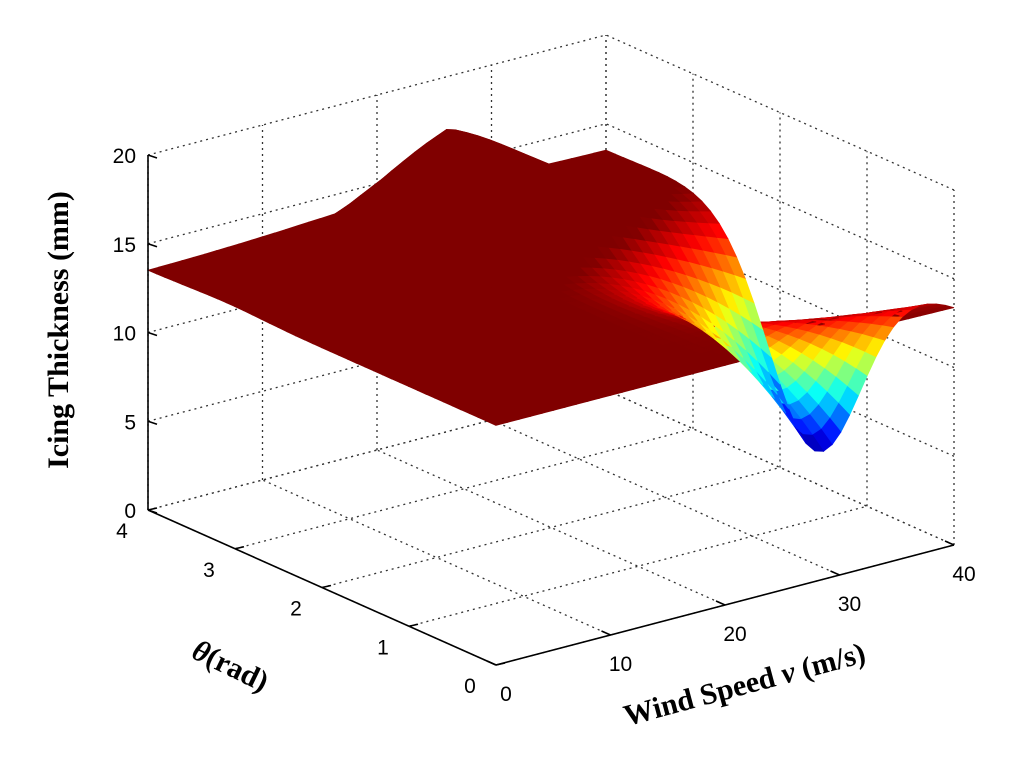 The width and height of the screenshot is (1024, 761). Describe the element at coordinates (506, 694) in the screenshot. I see `x-tick-label: 0` at that location.